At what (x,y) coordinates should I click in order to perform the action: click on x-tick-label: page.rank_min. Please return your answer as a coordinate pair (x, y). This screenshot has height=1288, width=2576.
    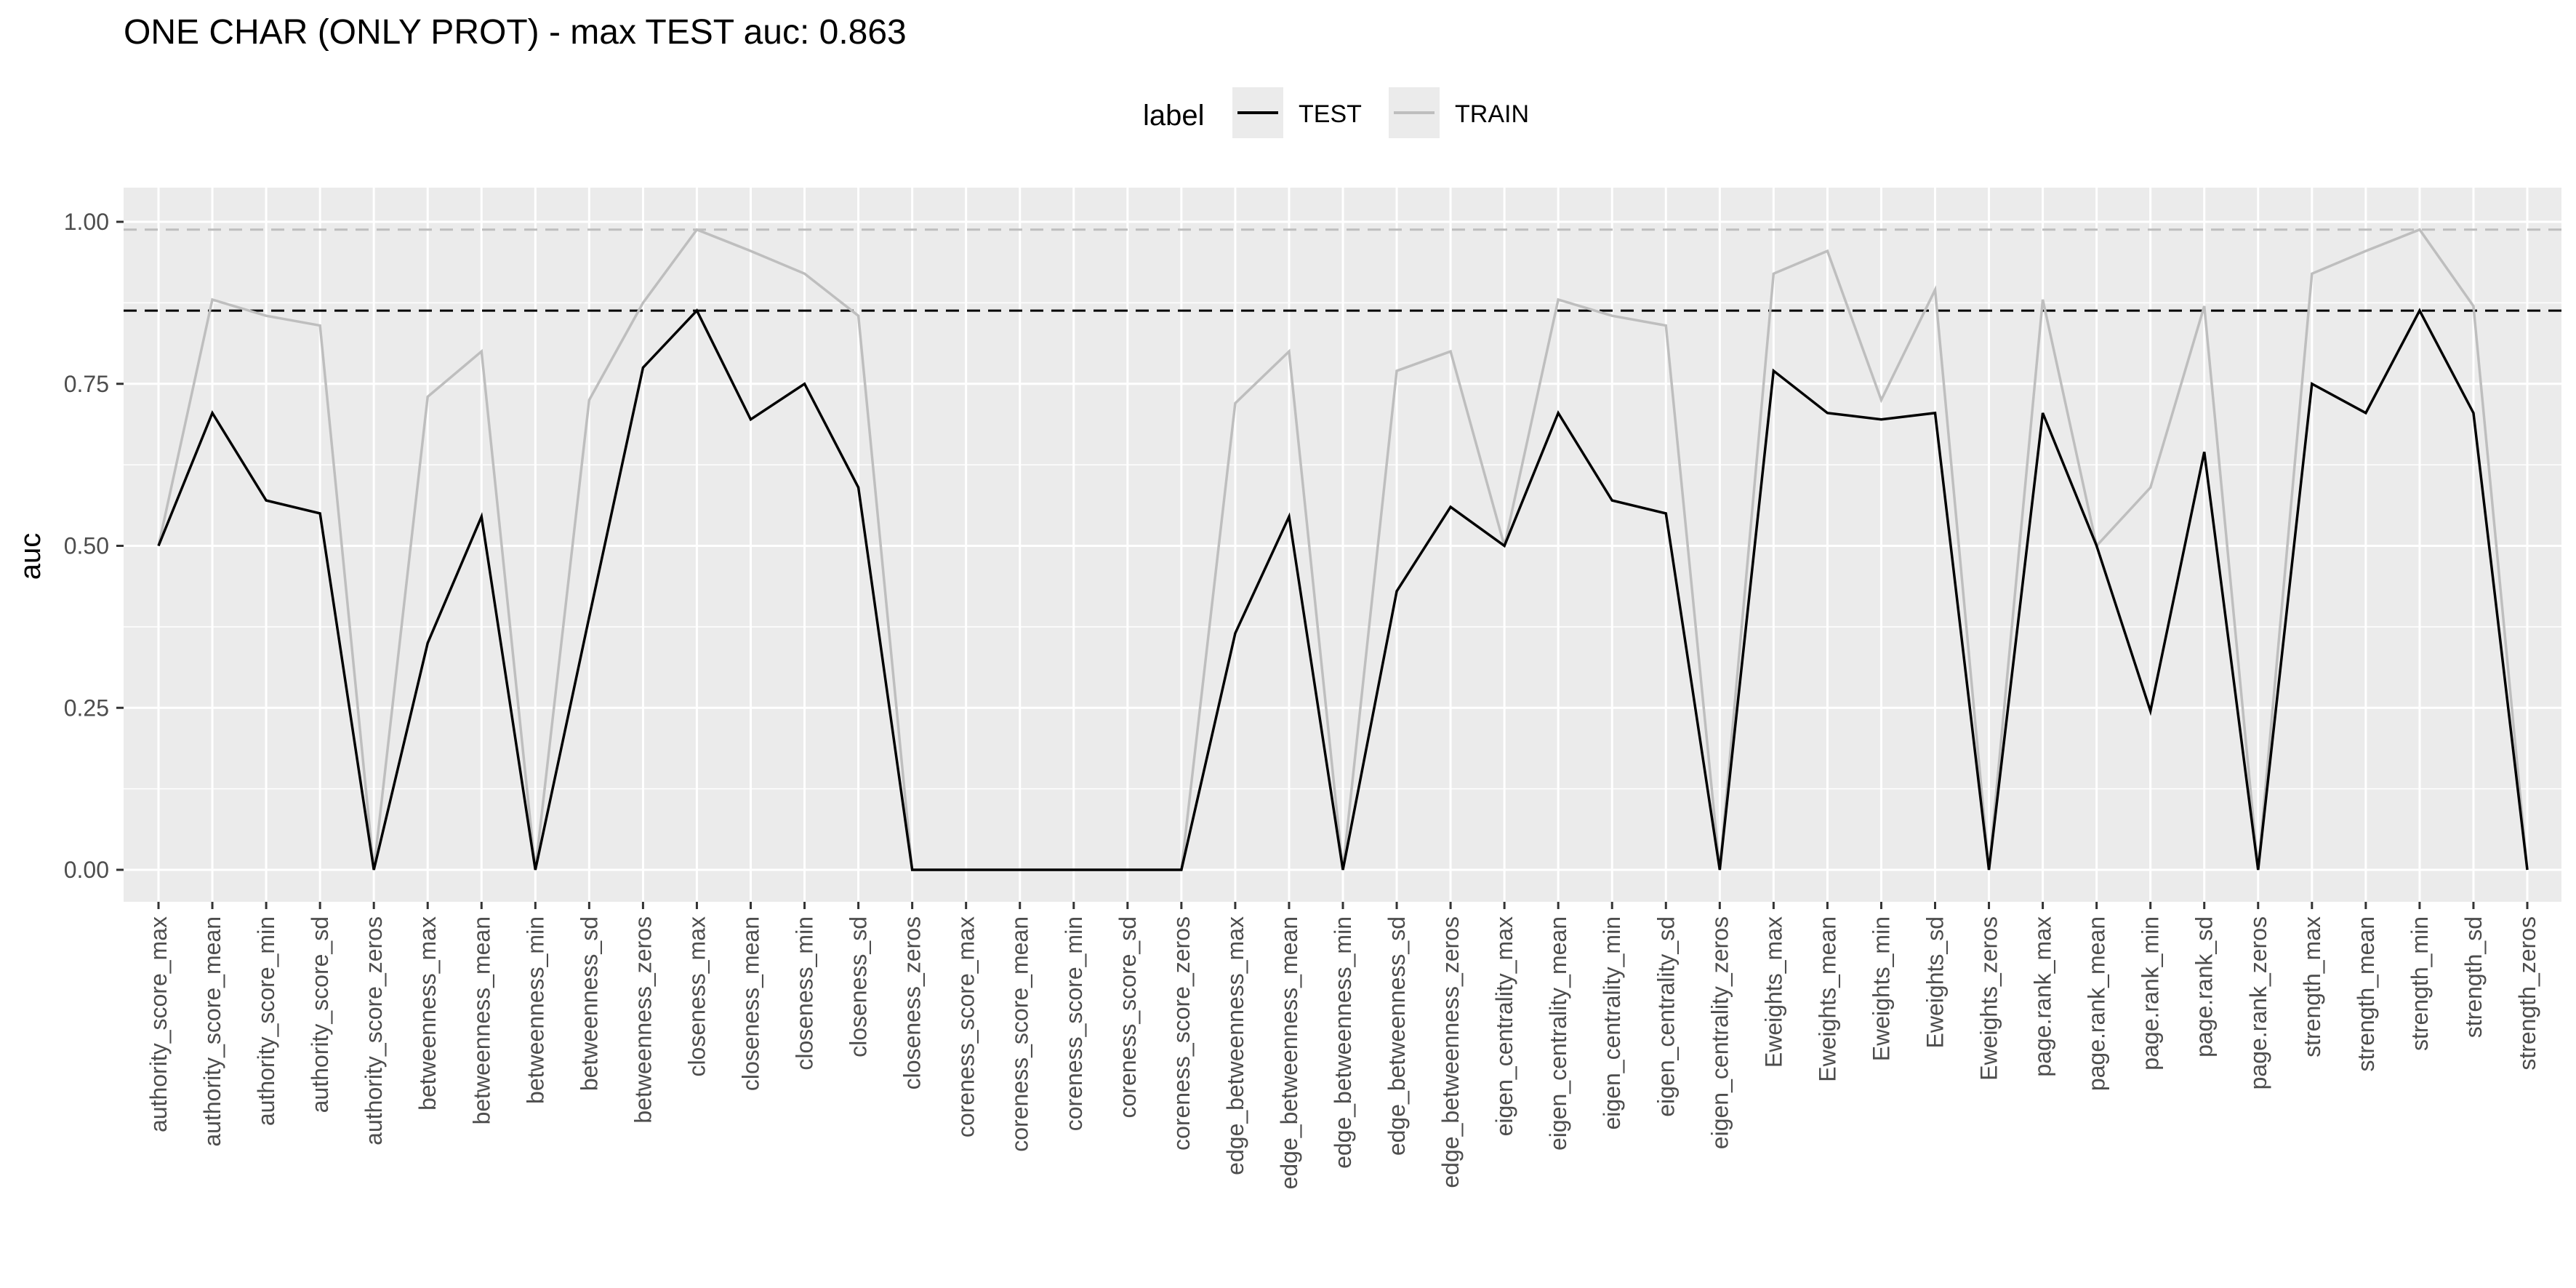
    Looking at the image, I should click on (2151, 993).